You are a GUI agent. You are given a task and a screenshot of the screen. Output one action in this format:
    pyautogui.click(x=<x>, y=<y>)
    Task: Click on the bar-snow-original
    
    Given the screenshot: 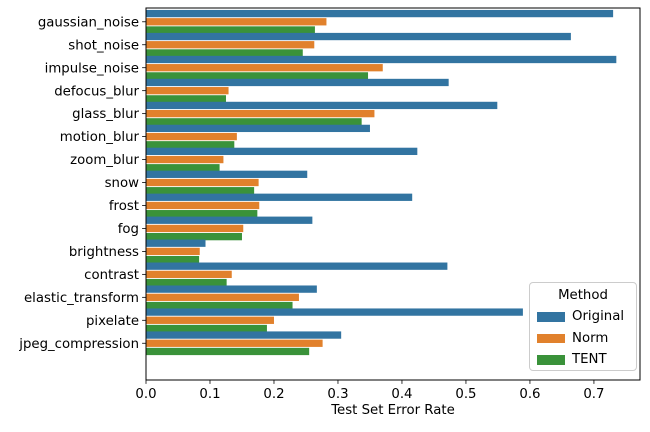 What is the action you would take?
    pyautogui.click(x=227, y=174)
    